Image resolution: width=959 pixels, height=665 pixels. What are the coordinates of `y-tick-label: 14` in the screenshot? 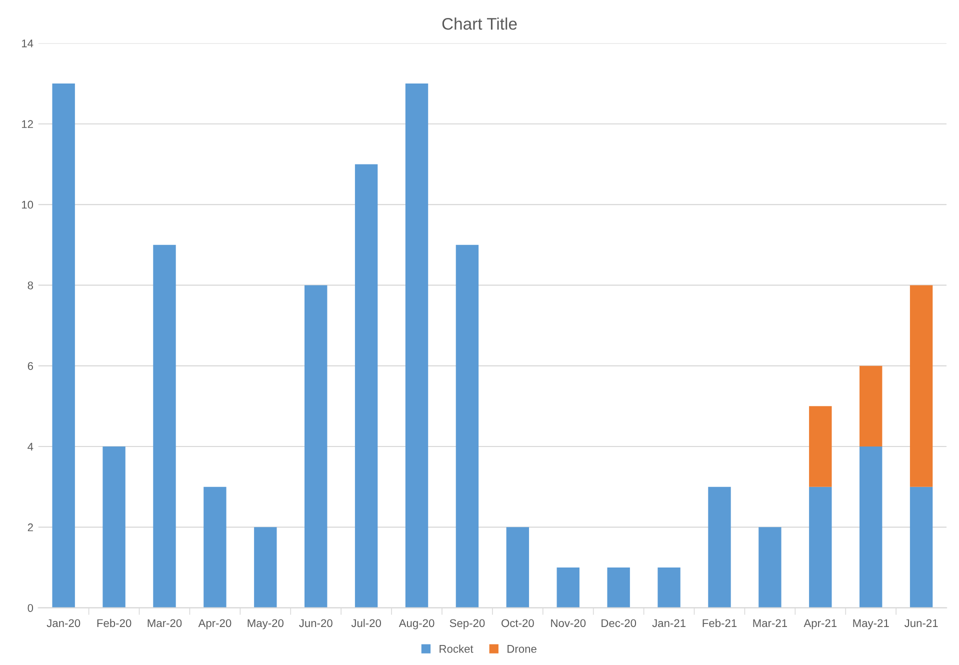 It's located at (28, 44).